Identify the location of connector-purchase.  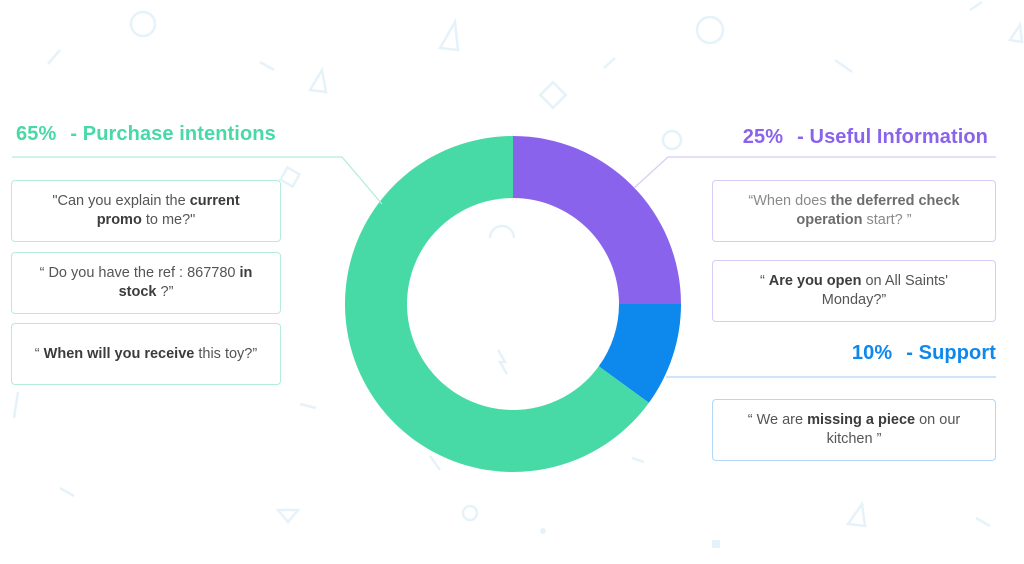
(197, 180).